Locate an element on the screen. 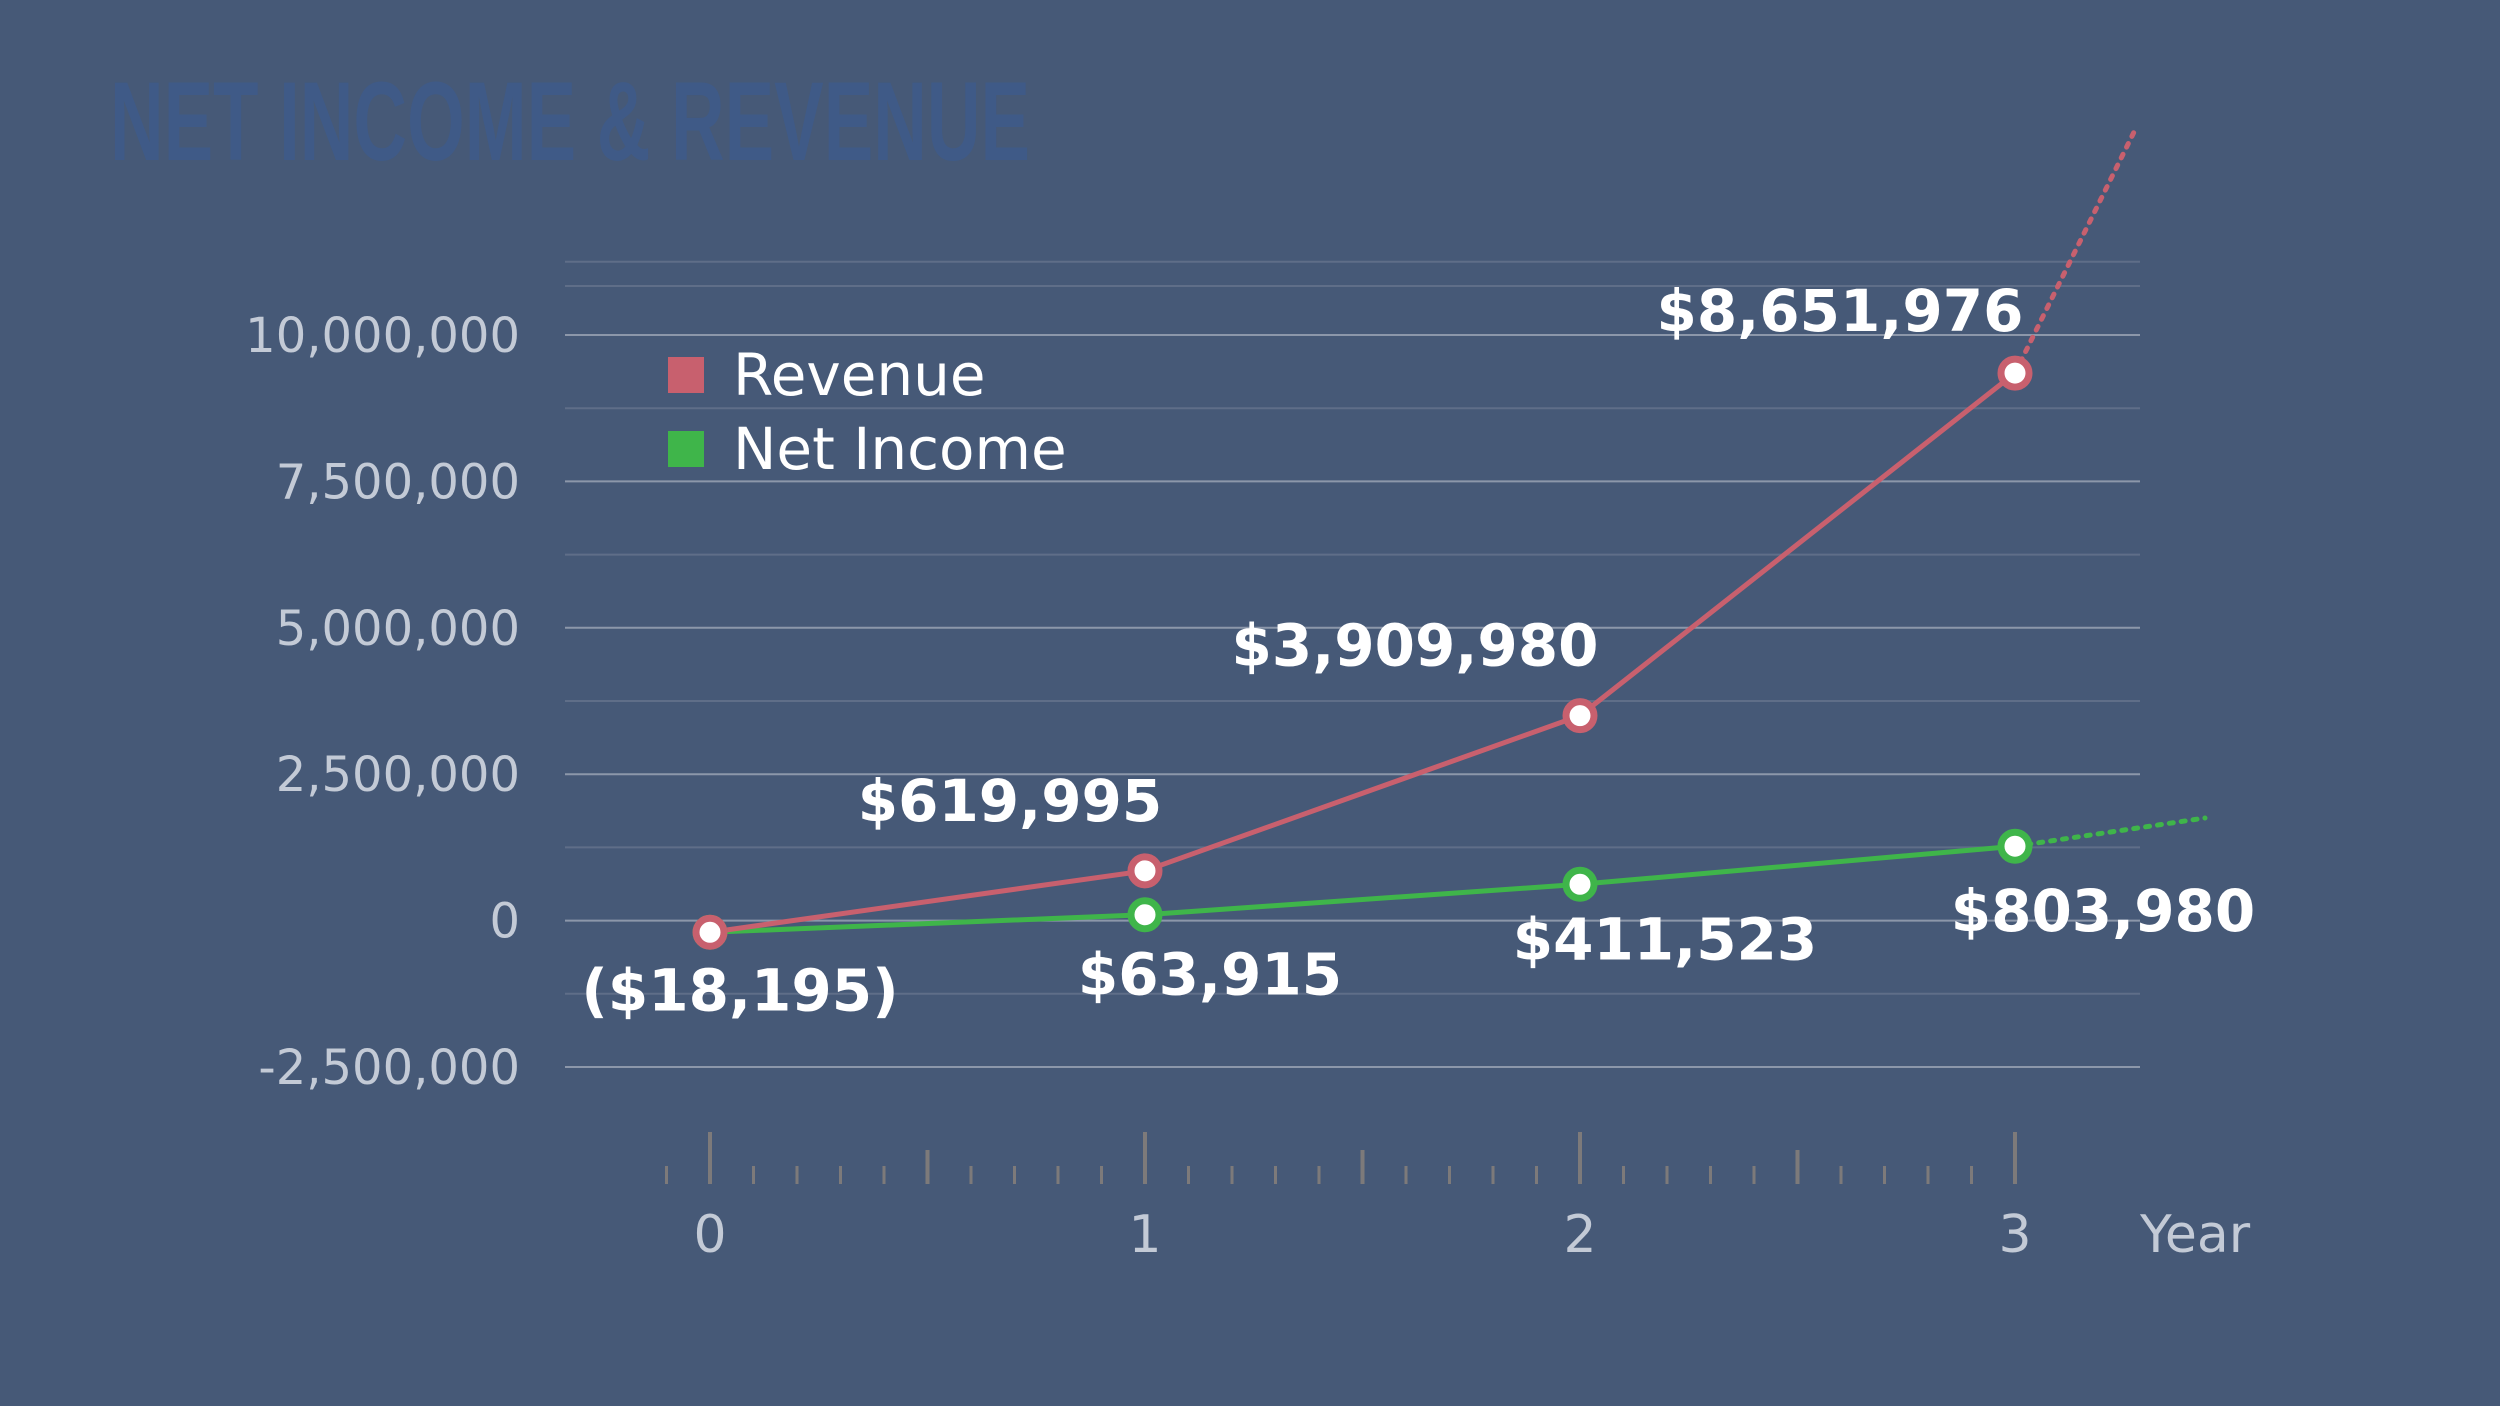  legend-label: Net Income is located at coordinates (900, 449).